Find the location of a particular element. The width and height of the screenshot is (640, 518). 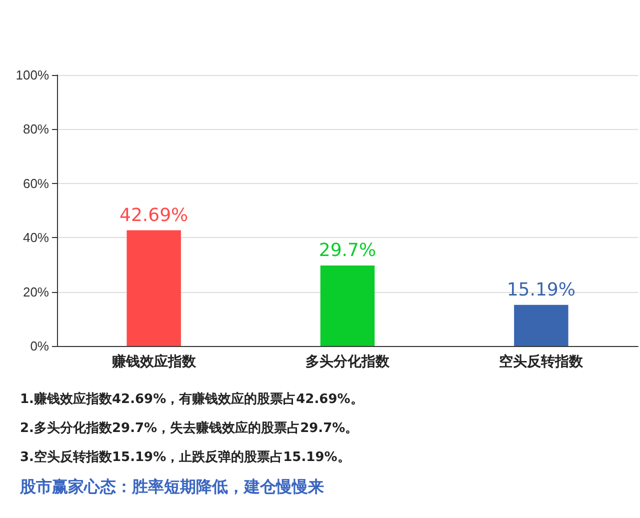

data-label: 15.19% is located at coordinates (541, 289).